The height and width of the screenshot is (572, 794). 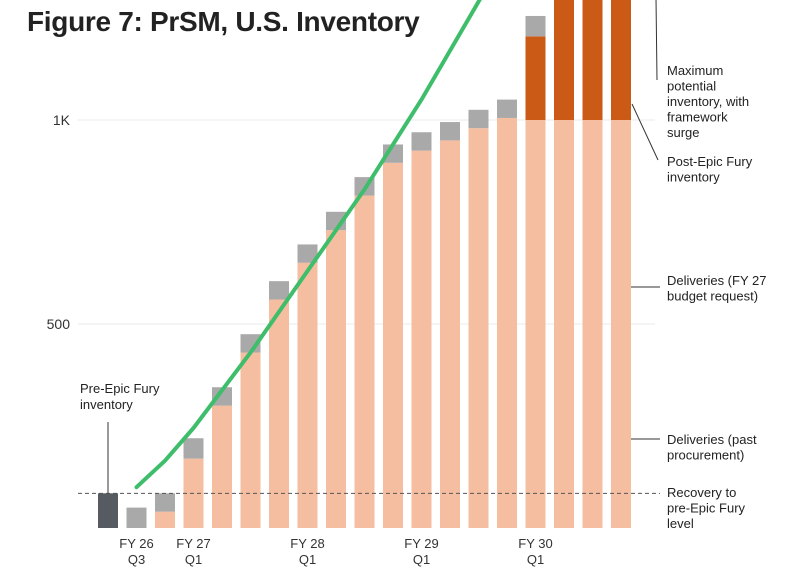 What do you see at coordinates (62, 120) in the screenshot?
I see `y-tick-label: 1K` at bounding box center [62, 120].